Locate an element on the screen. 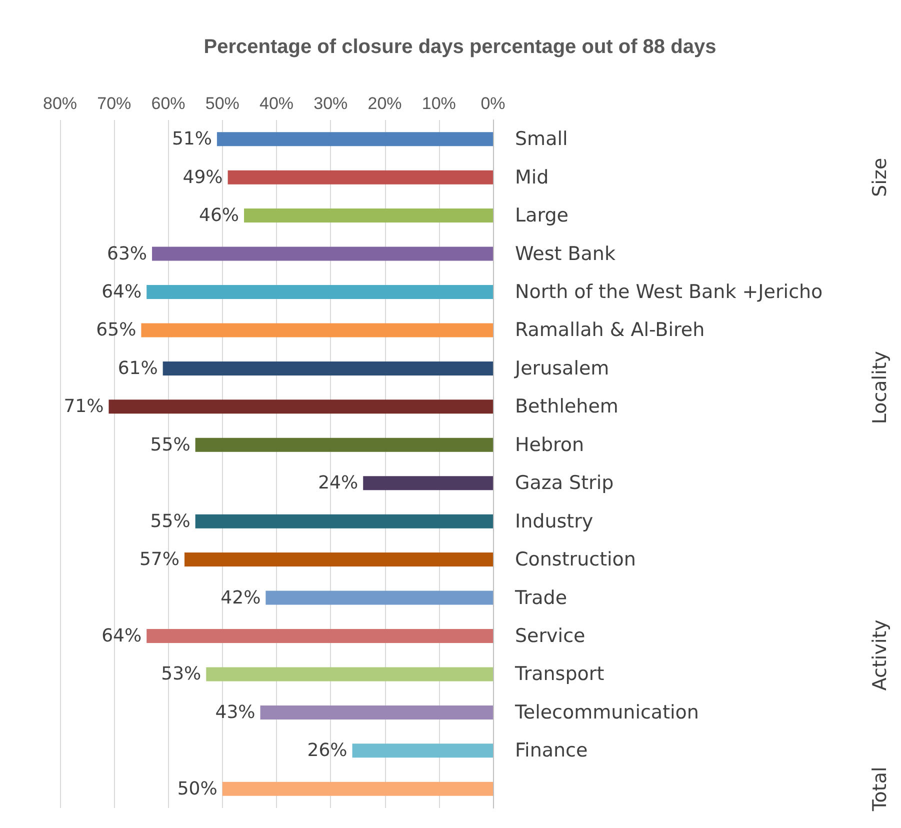  data-label: 51% is located at coordinates (192, 139).